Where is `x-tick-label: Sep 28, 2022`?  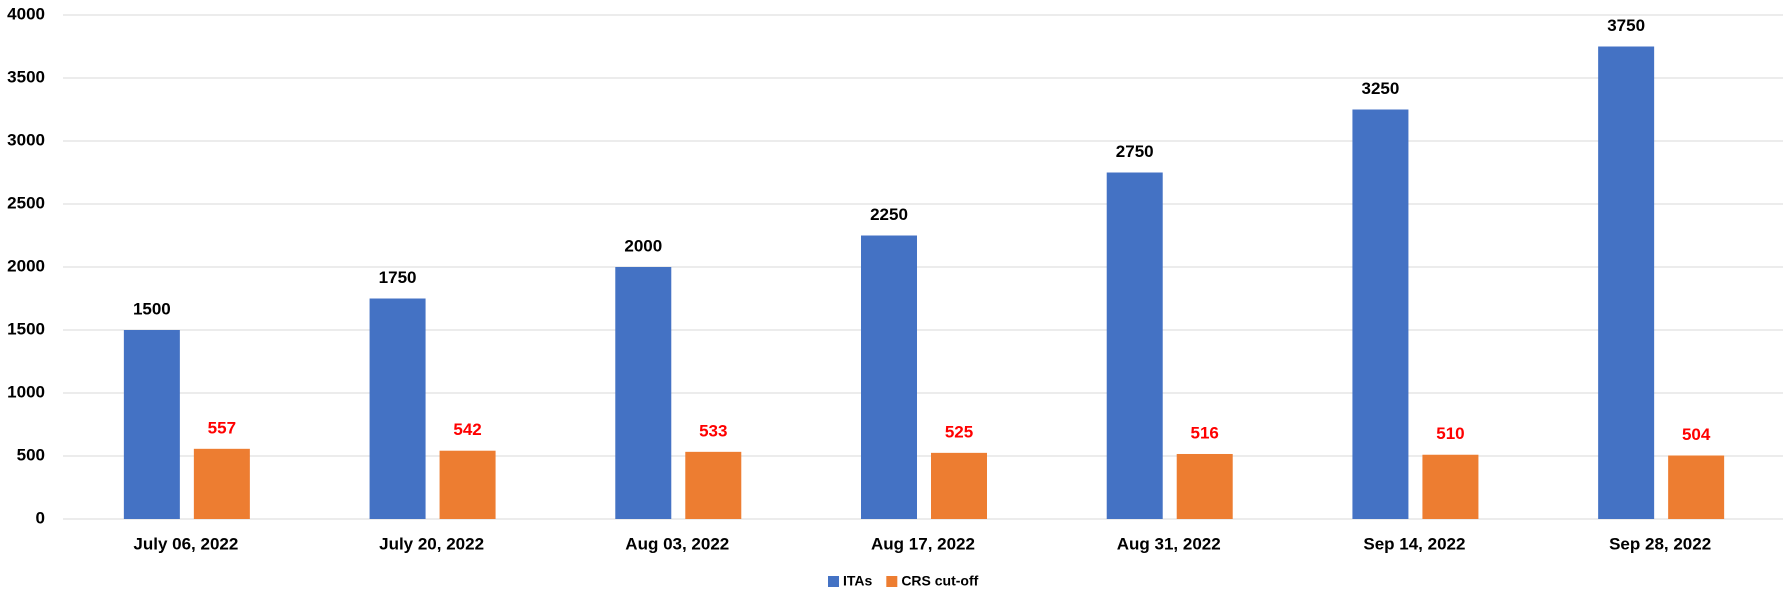
x-tick-label: Sep 28, 2022 is located at coordinates (1660, 543).